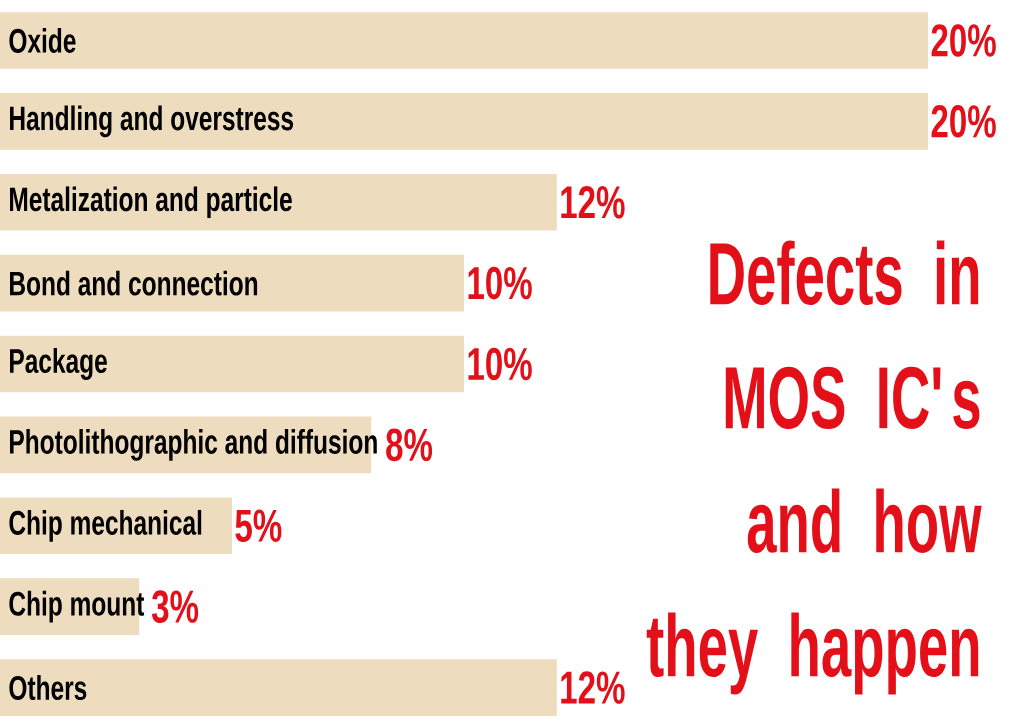 The image size is (1016, 728). Describe the element at coordinates (105, 525) in the screenshot. I see `y-tick-label: Chip mechanical` at that location.